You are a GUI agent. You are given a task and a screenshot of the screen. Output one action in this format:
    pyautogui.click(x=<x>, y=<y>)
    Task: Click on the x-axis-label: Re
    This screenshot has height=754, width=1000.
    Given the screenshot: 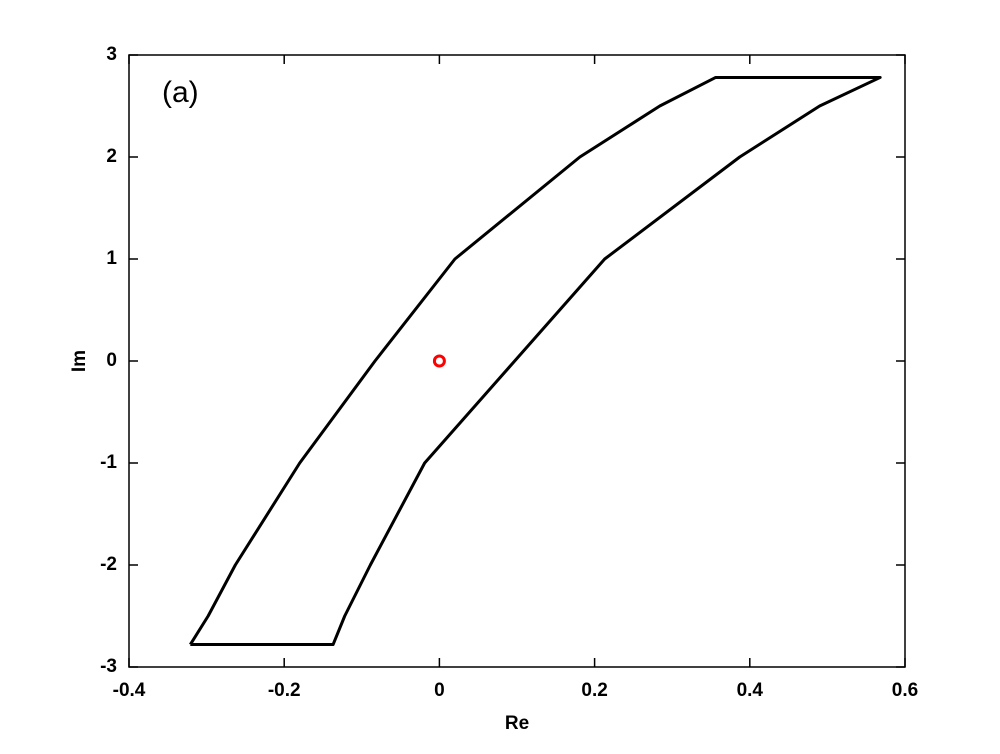 What is the action you would take?
    pyautogui.click(x=517, y=723)
    